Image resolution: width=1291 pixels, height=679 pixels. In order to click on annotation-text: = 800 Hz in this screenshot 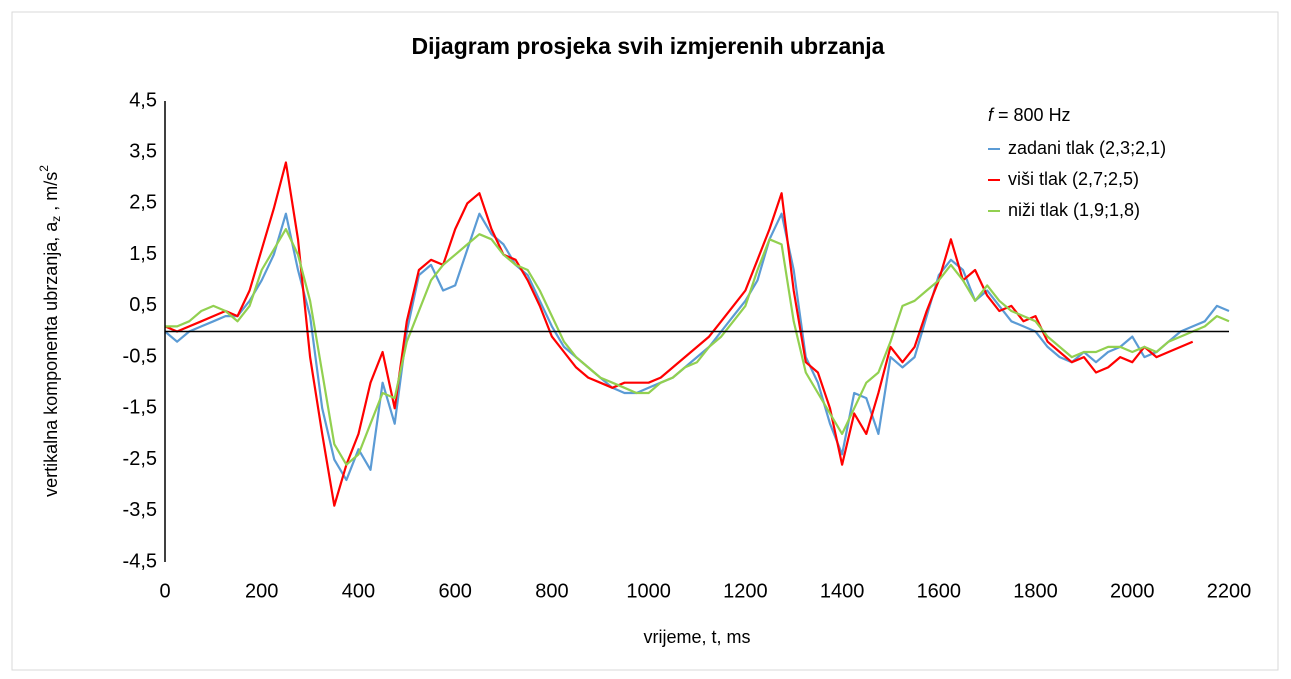, I will do `click(1032, 115)`.